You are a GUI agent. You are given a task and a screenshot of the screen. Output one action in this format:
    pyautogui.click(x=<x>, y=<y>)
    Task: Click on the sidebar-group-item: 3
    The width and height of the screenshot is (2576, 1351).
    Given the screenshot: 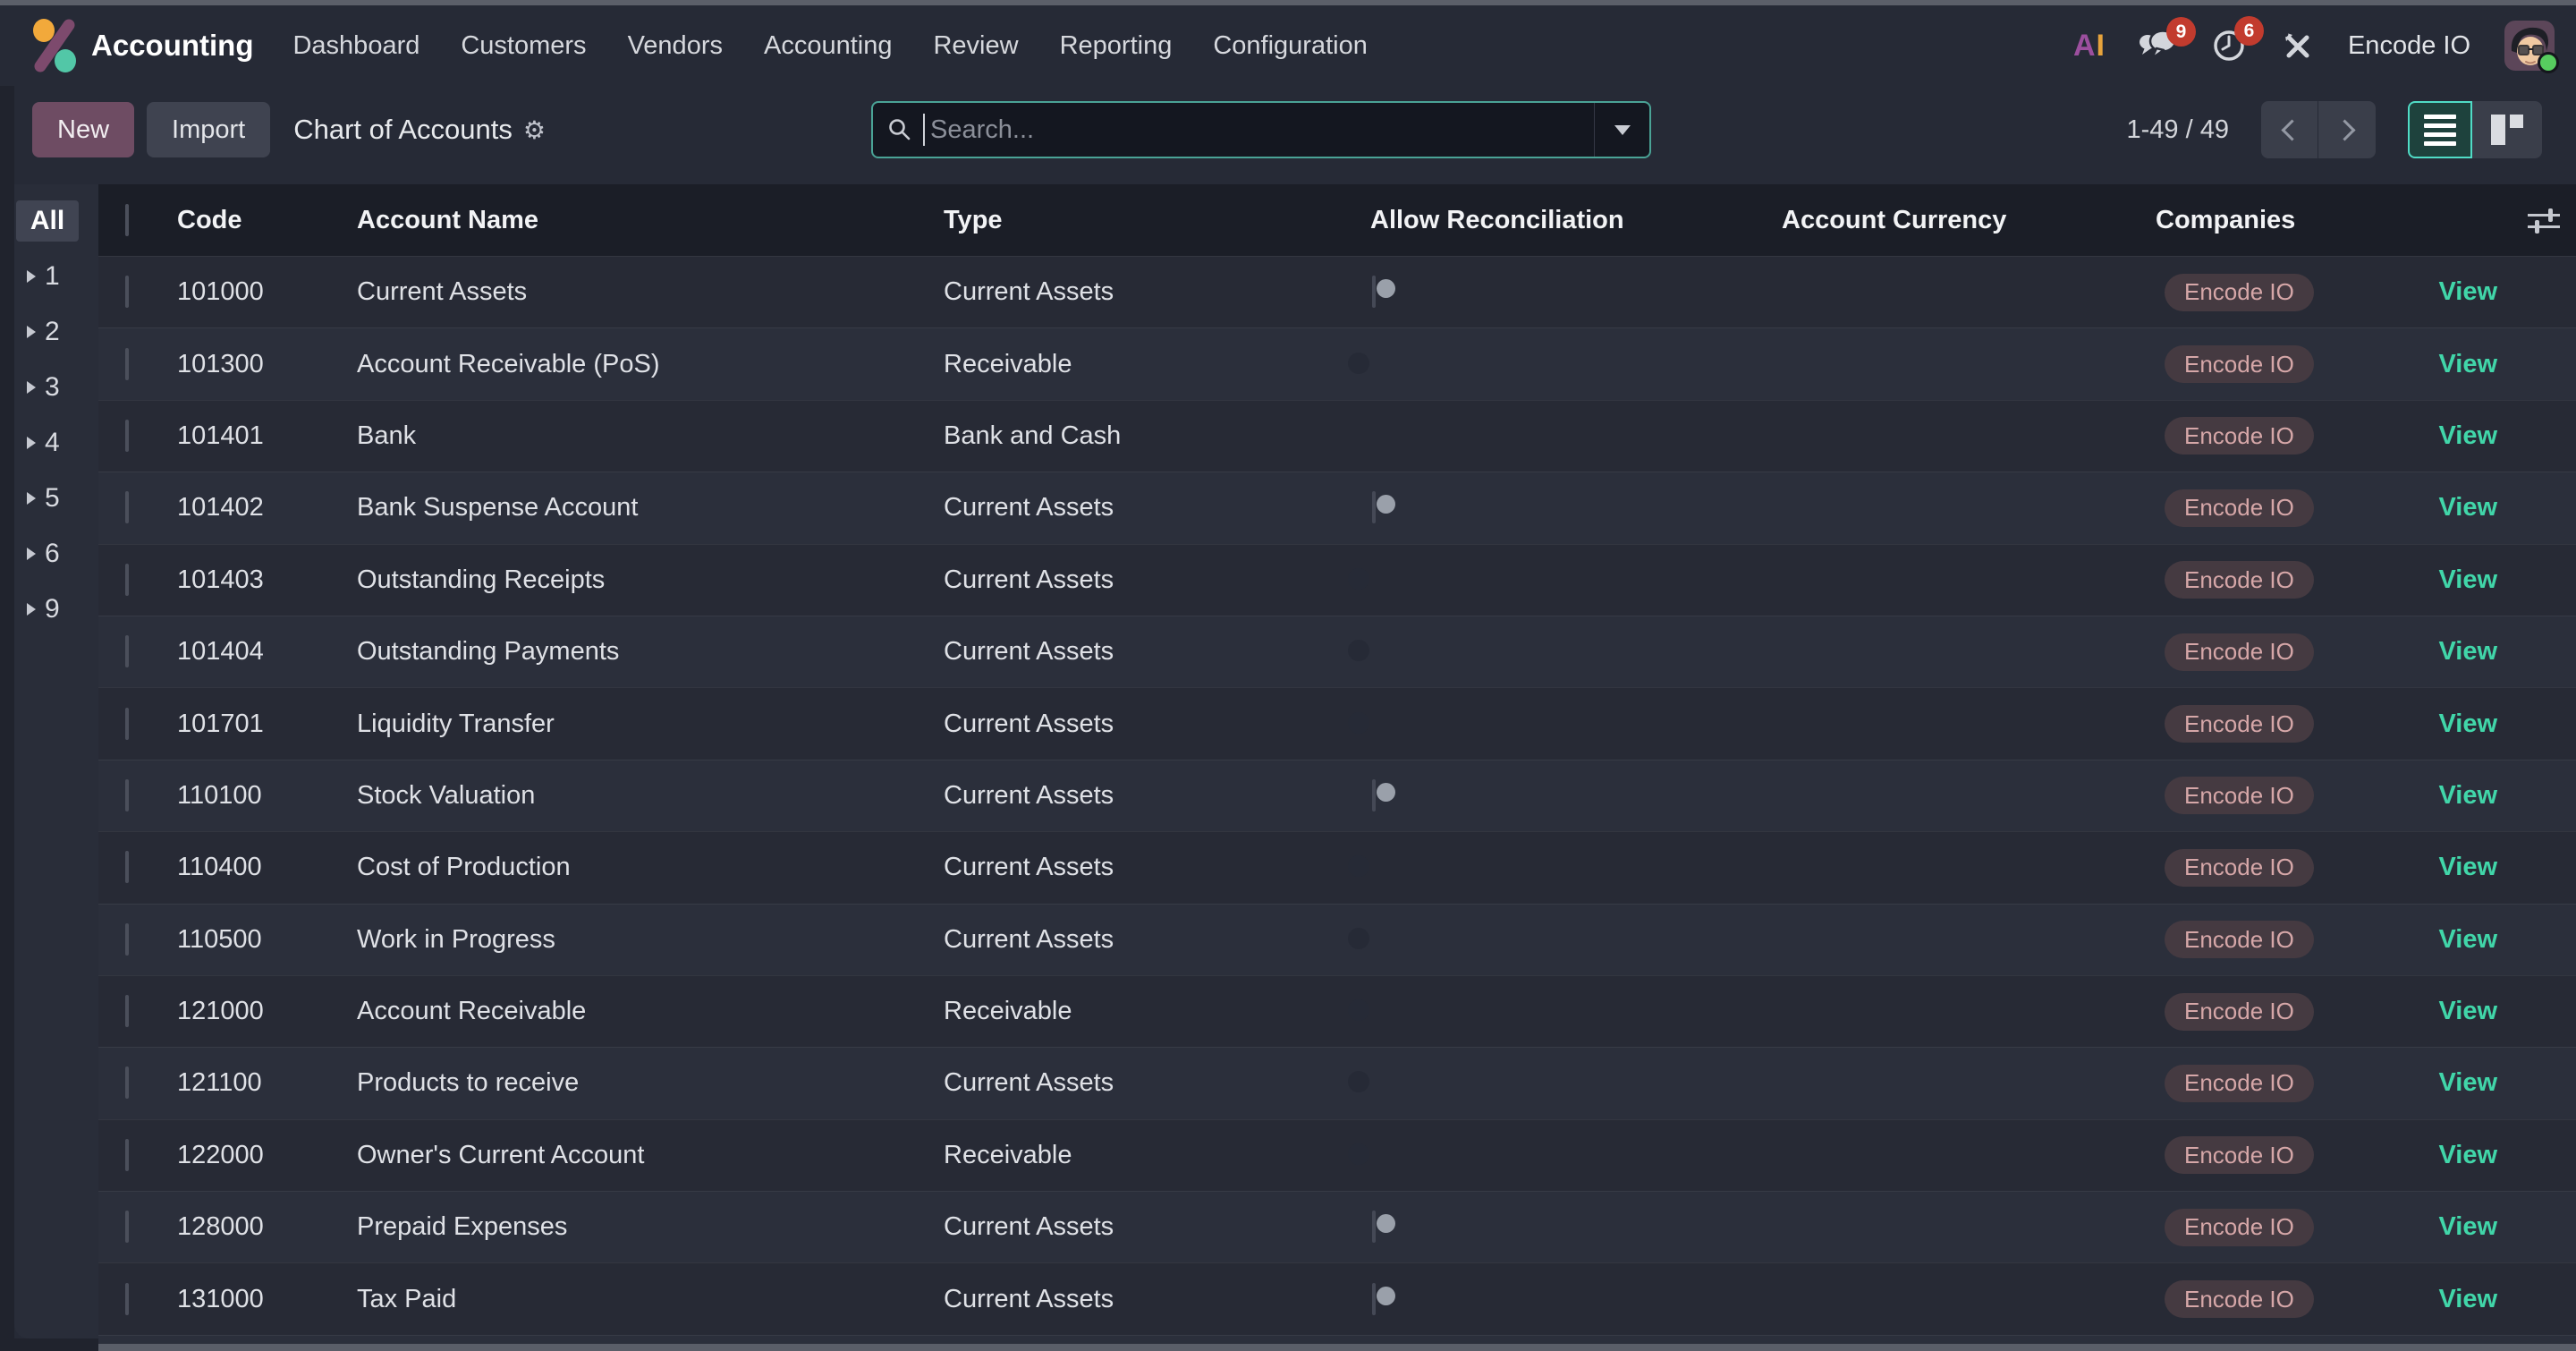 What is the action you would take?
    pyautogui.click(x=56, y=388)
    